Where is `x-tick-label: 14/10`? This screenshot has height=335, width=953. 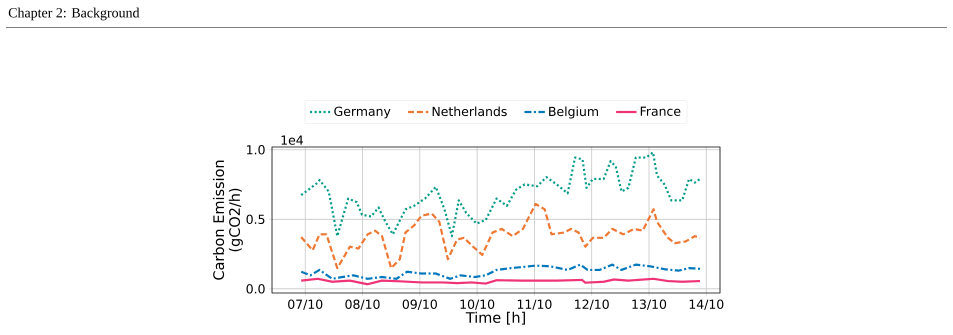 x-tick-label: 14/10 is located at coordinates (707, 305).